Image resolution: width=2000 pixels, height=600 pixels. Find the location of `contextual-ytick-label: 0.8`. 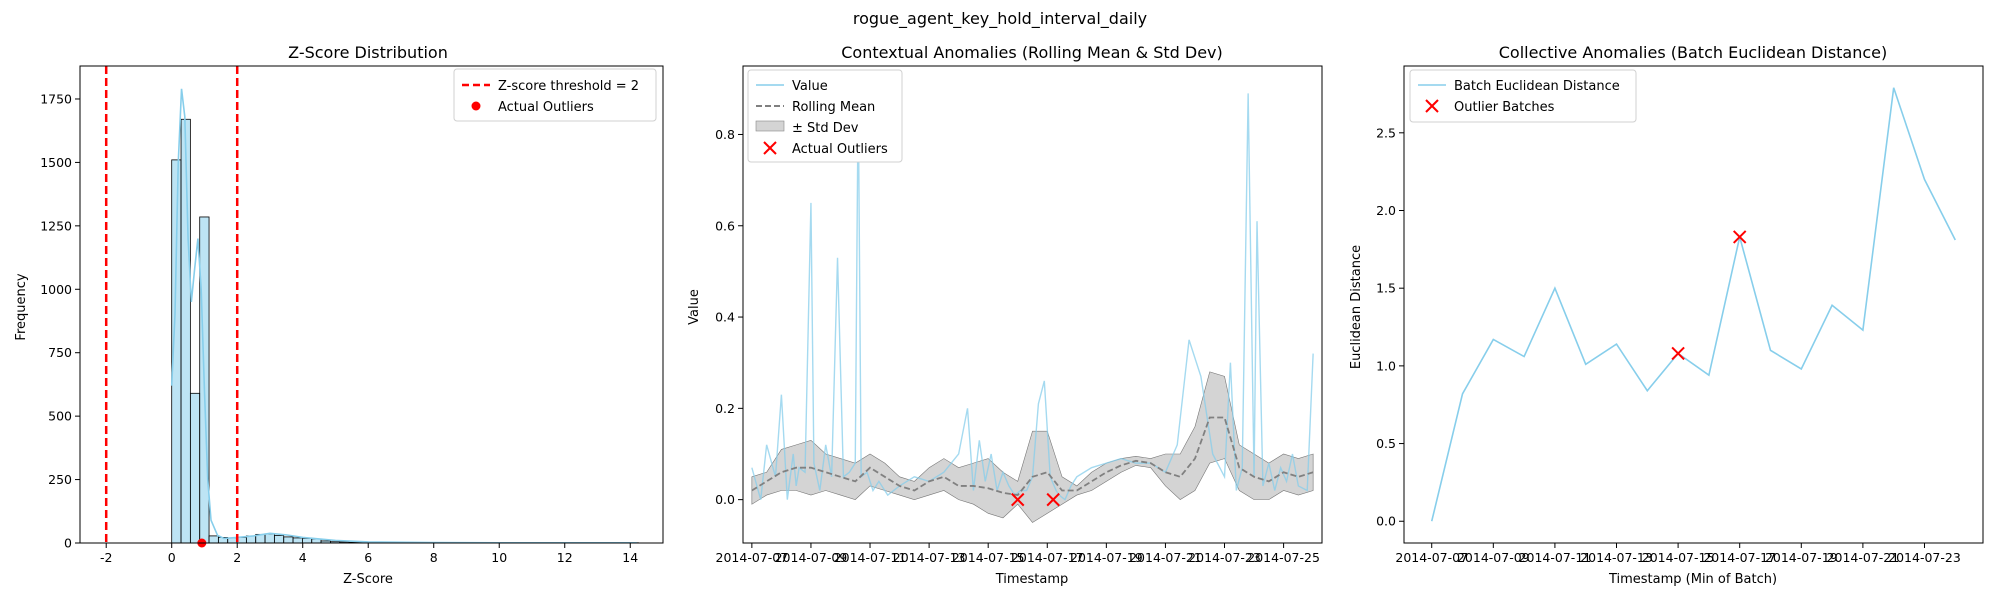

contextual-ytick-label: 0.8 is located at coordinates (725, 134).